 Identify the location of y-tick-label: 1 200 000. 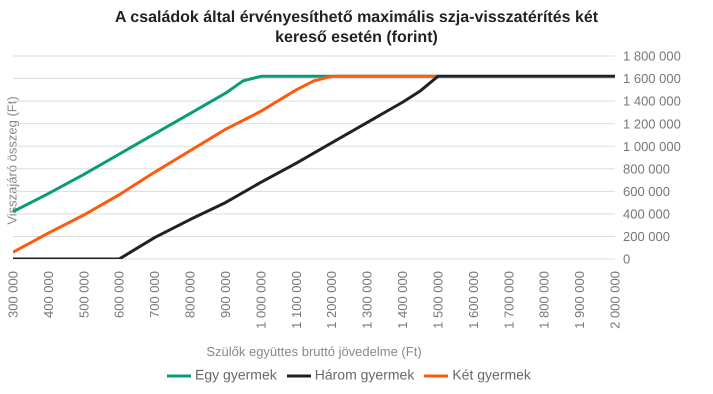
(652, 124).